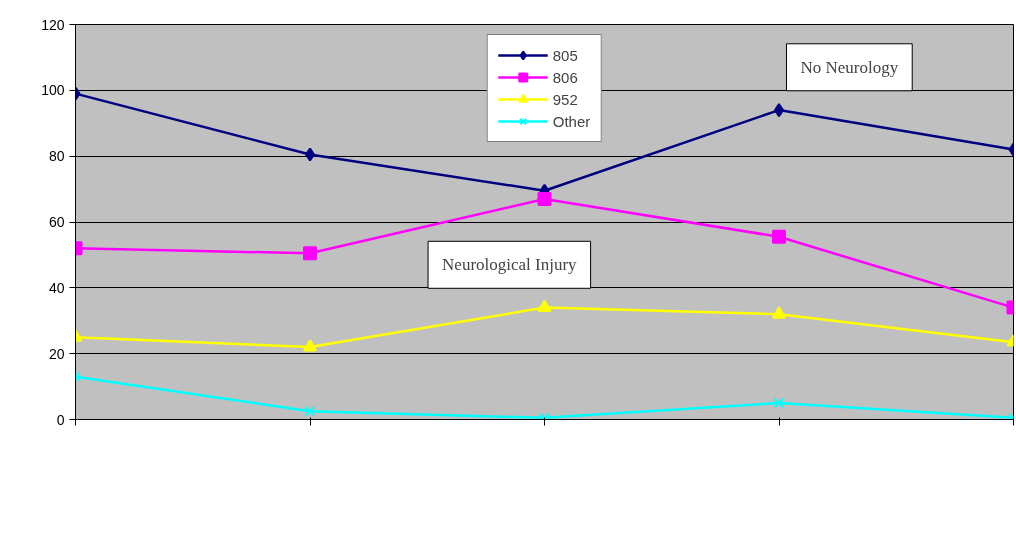 The width and height of the screenshot is (1016, 535). What do you see at coordinates (565, 55) in the screenshot?
I see `legend-label: 805` at bounding box center [565, 55].